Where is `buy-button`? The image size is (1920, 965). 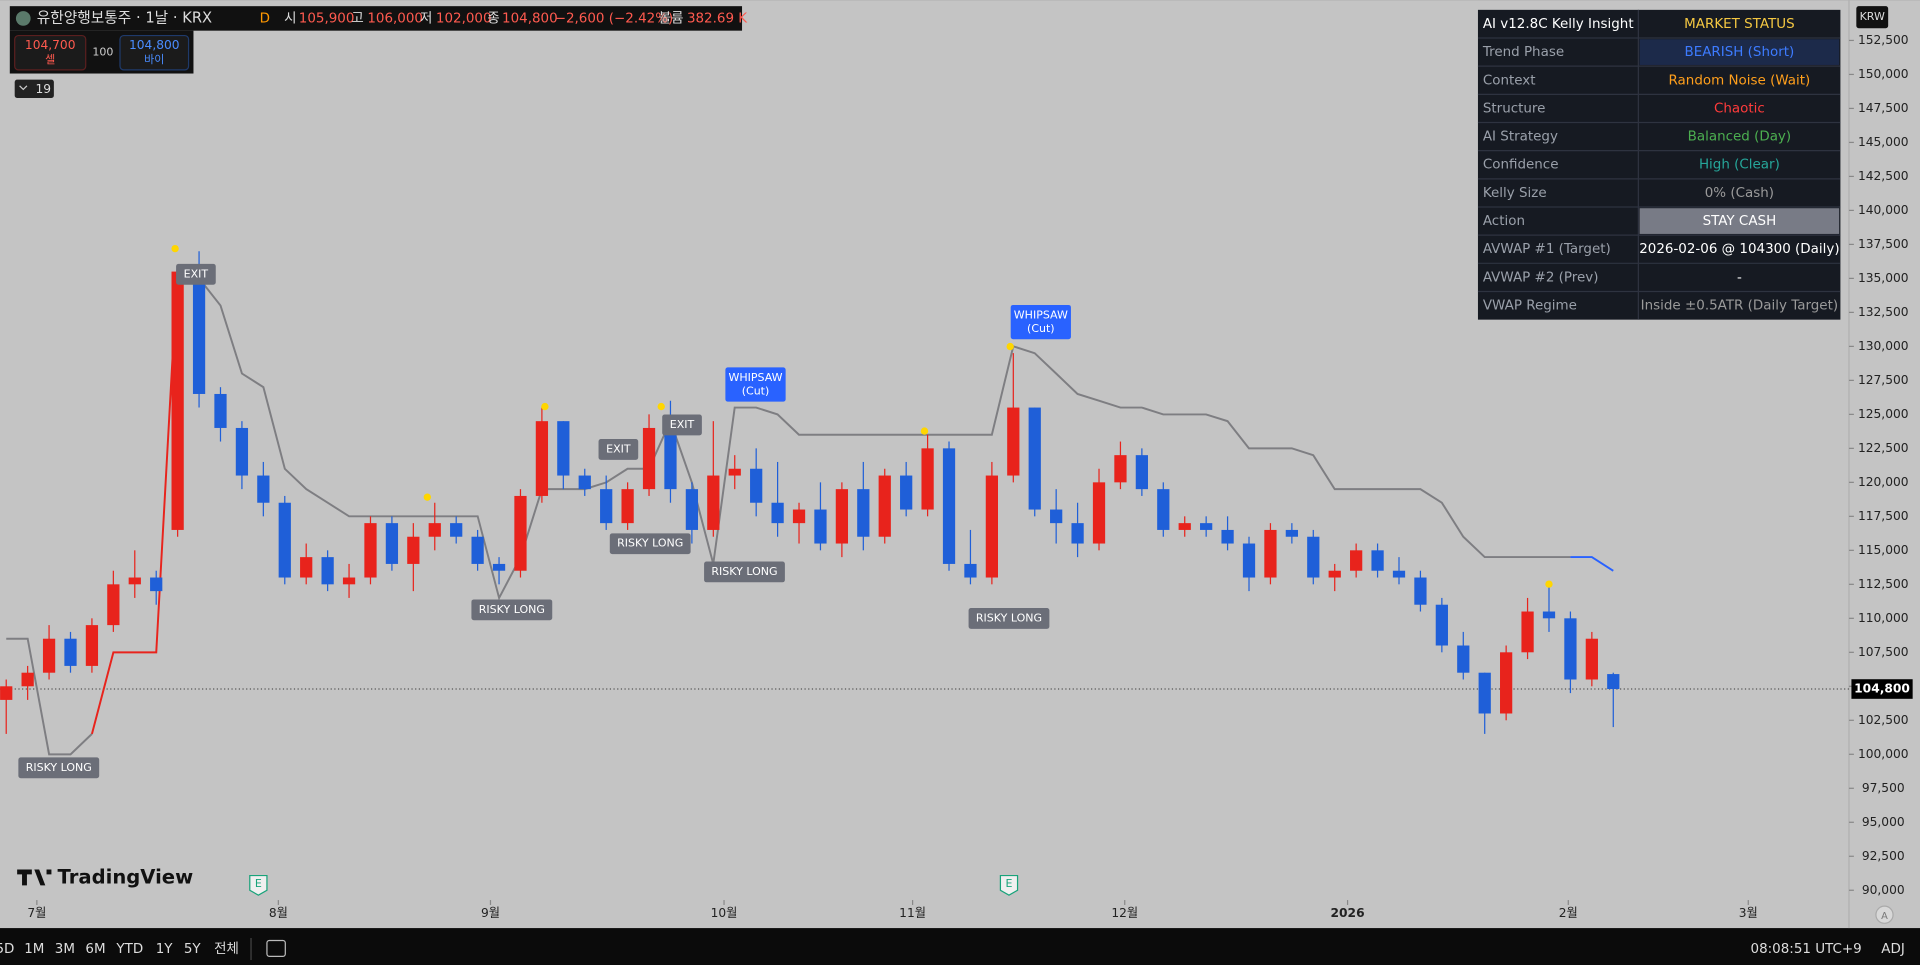 buy-button is located at coordinates (154, 52).